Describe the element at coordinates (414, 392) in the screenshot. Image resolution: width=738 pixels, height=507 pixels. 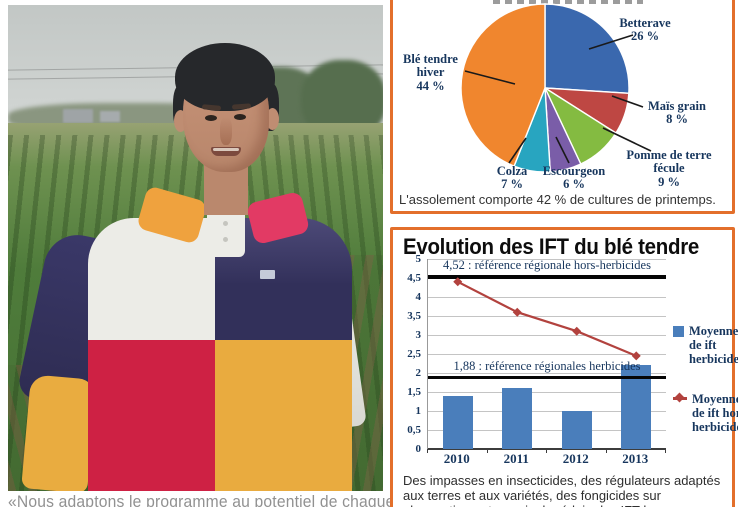
I see `y-tick-1,5: 1,5` at that location.